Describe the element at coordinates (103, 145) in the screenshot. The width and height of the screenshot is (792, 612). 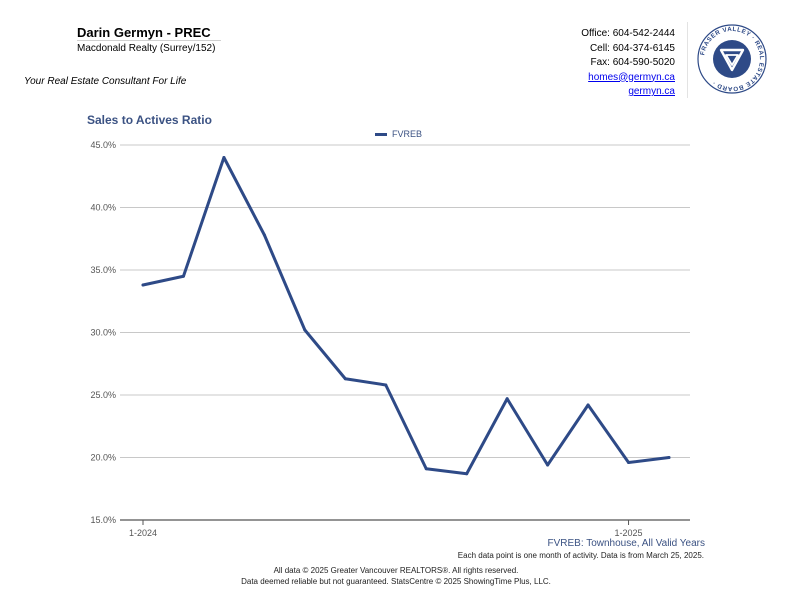
I see `y-tick-label: 45.0%` at that location.